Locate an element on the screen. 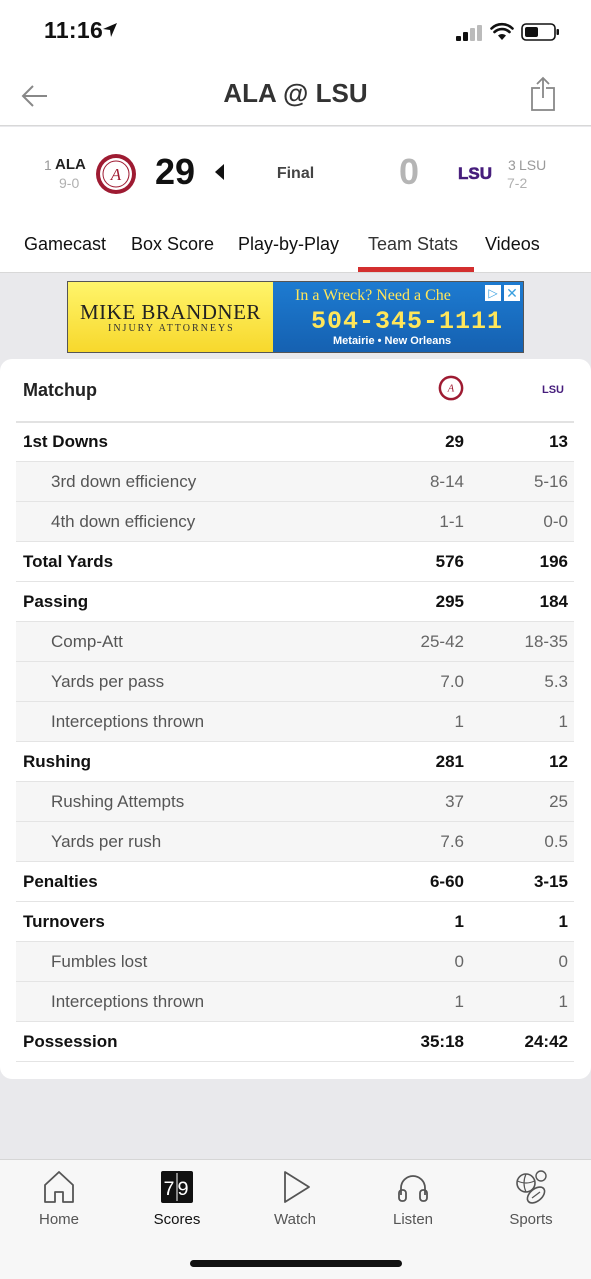 The height and width of the screenshot is (1279, 591). tab-team-stats: Team Stats is located at coordinates (413, 244).